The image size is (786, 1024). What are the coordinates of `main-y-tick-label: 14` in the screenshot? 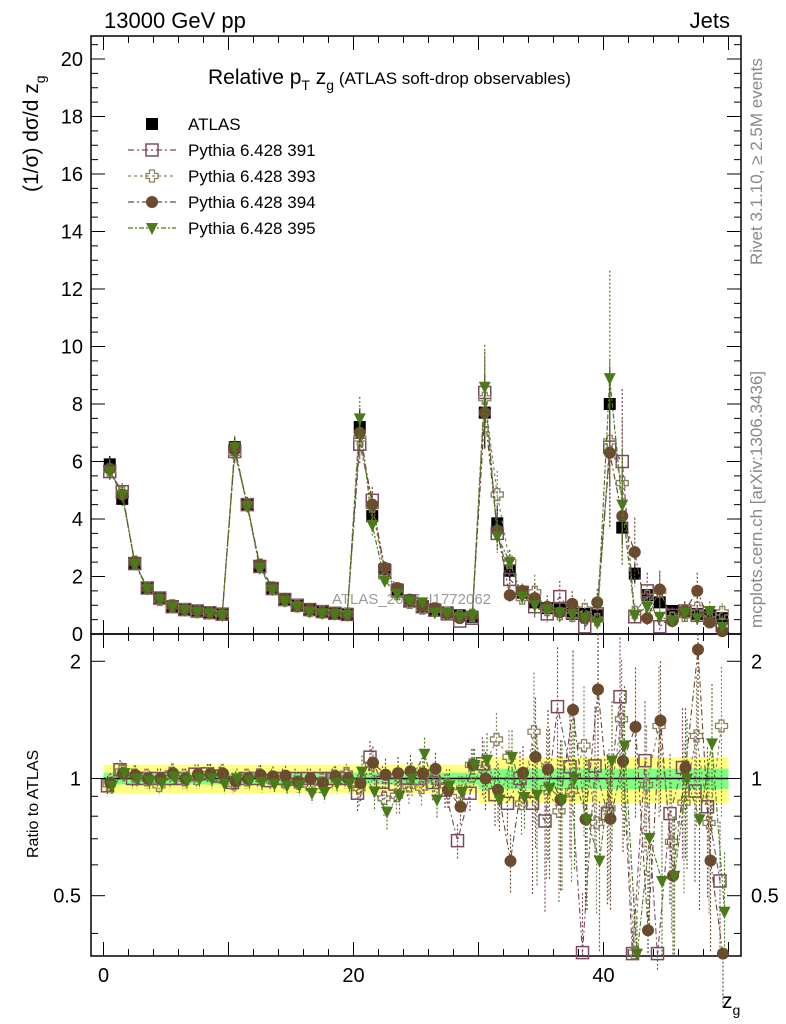 It's located at (72, 233).